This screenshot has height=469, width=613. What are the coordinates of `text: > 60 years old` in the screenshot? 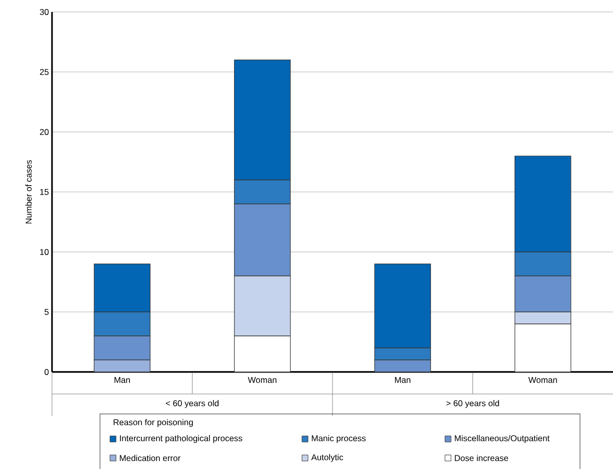 It's located at (472, 404).